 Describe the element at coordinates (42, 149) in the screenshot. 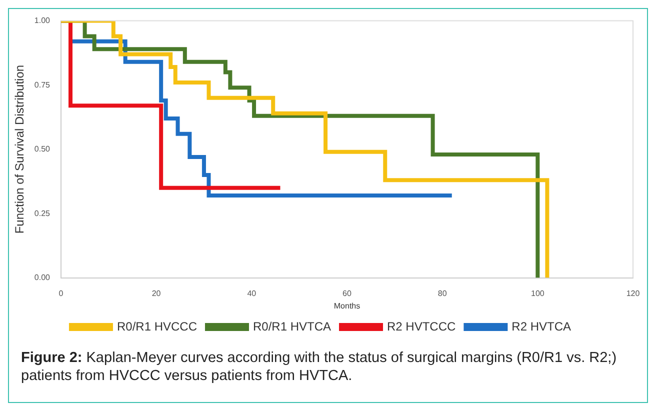

I see `y-tick-label: 0.50` at that location.